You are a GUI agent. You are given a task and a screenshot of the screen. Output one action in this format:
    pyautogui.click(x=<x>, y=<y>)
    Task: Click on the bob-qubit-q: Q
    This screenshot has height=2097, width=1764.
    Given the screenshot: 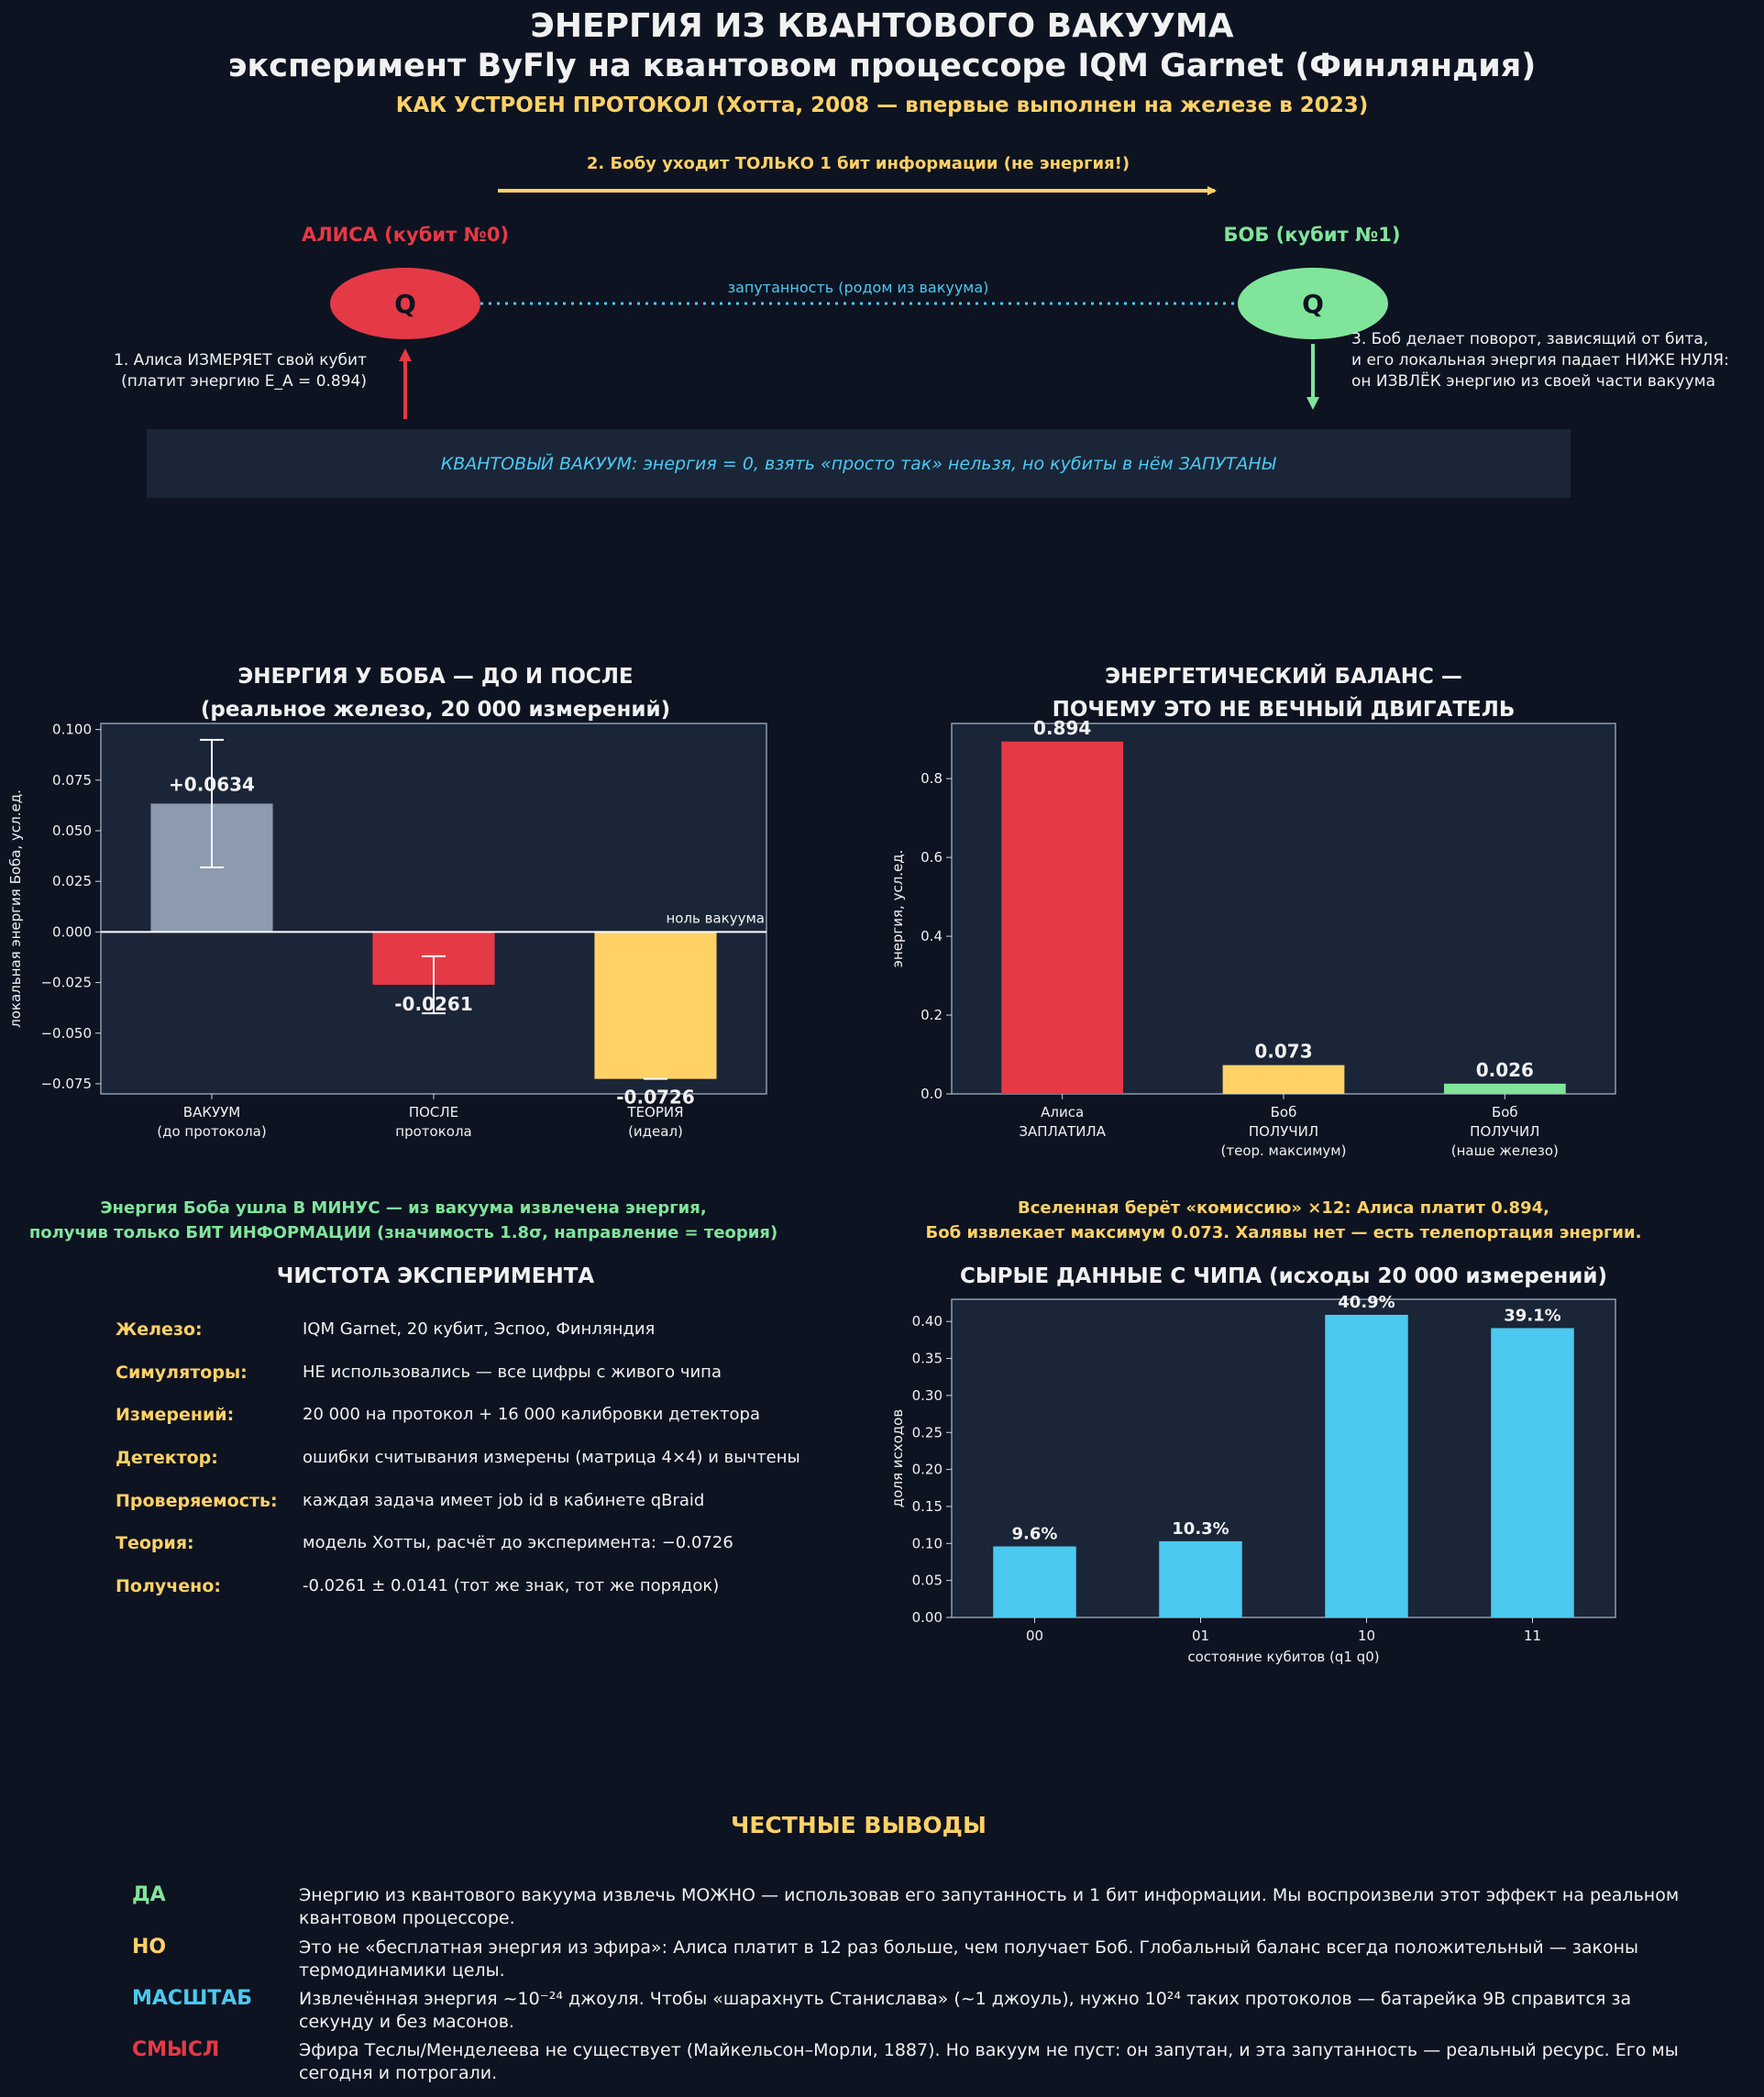 What is the action you would take?
    pyautogui.click(x=1313, y=304)
    